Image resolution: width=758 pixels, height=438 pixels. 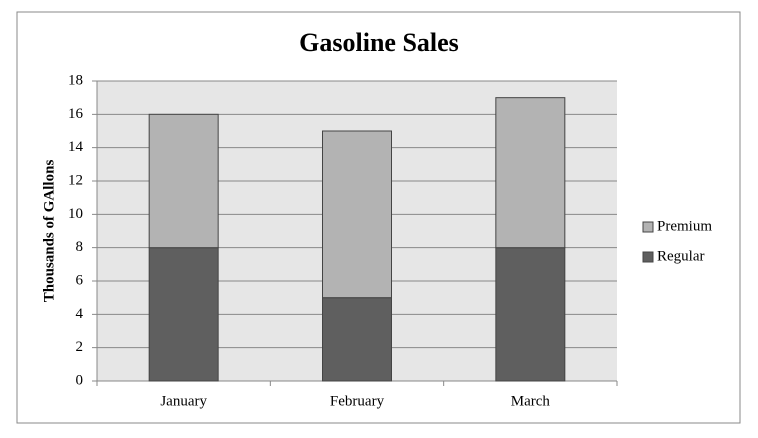 What do you see at coordinates (75, 214) in the screenshot?
I see `y-tick-label: 10` at bounding box center [75, 214].